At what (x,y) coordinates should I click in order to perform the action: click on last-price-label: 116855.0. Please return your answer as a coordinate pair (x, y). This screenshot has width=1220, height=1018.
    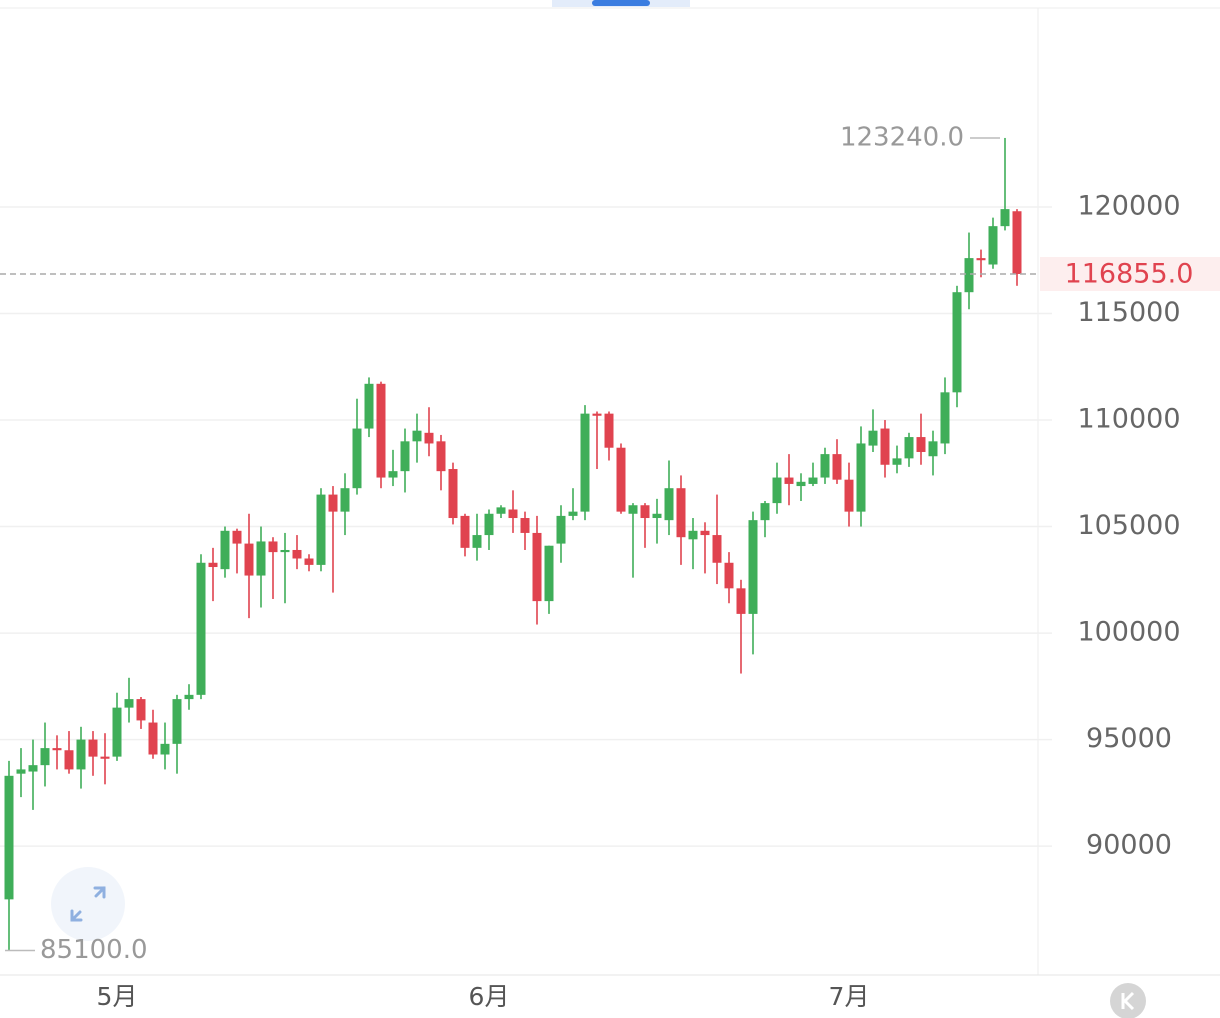
    Looking at the image, I should click on (1129, 273).